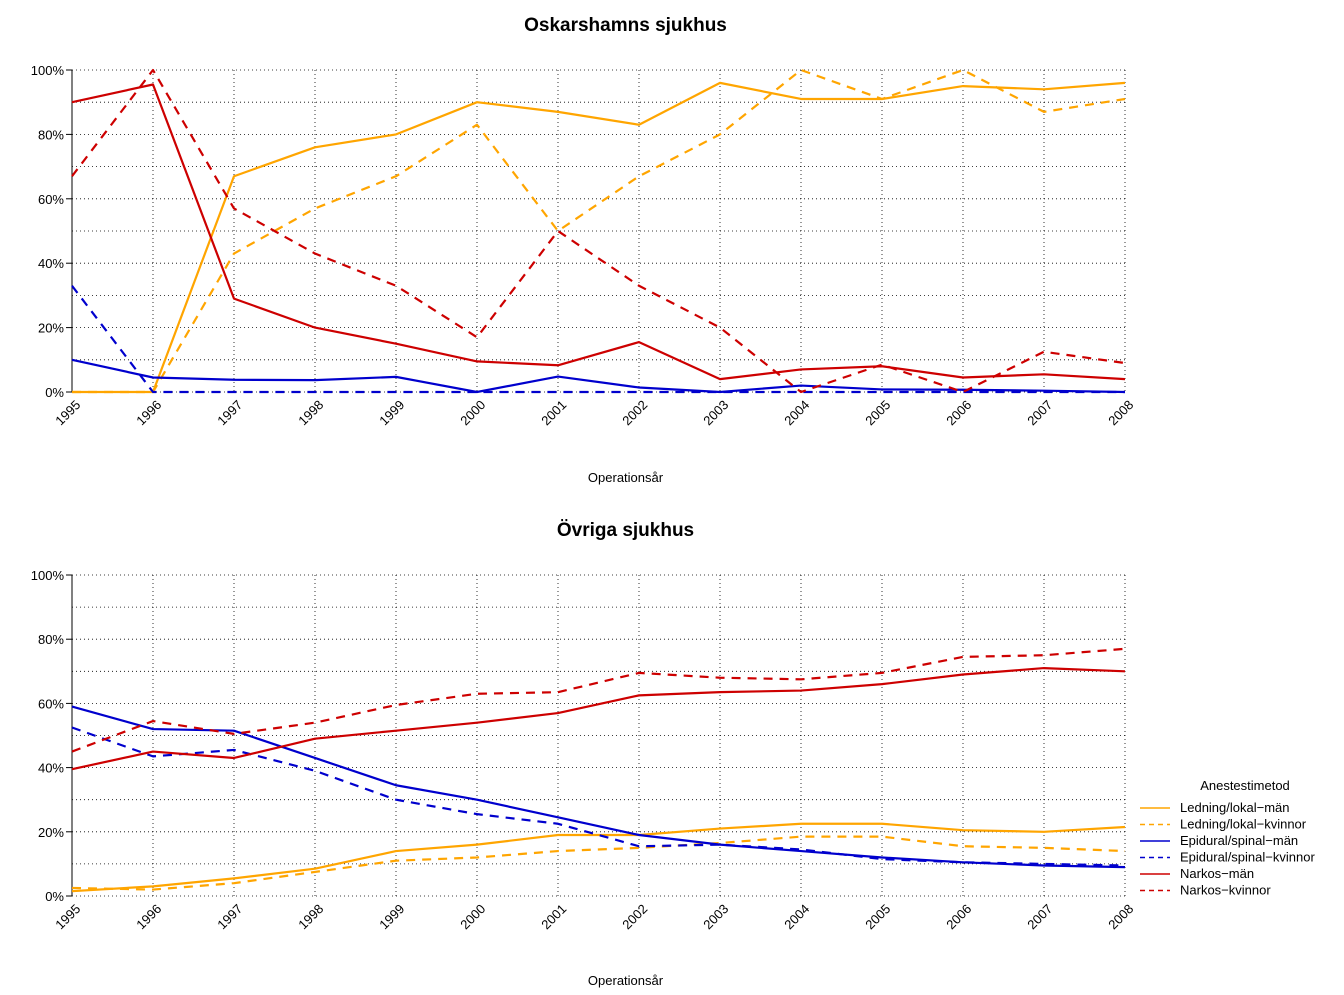 This screenshot has height=995, width=1344. Describe the element at coordinates (1217, 873) in the screenshot. I see `legend-item-label: Narkos−män` at that location.